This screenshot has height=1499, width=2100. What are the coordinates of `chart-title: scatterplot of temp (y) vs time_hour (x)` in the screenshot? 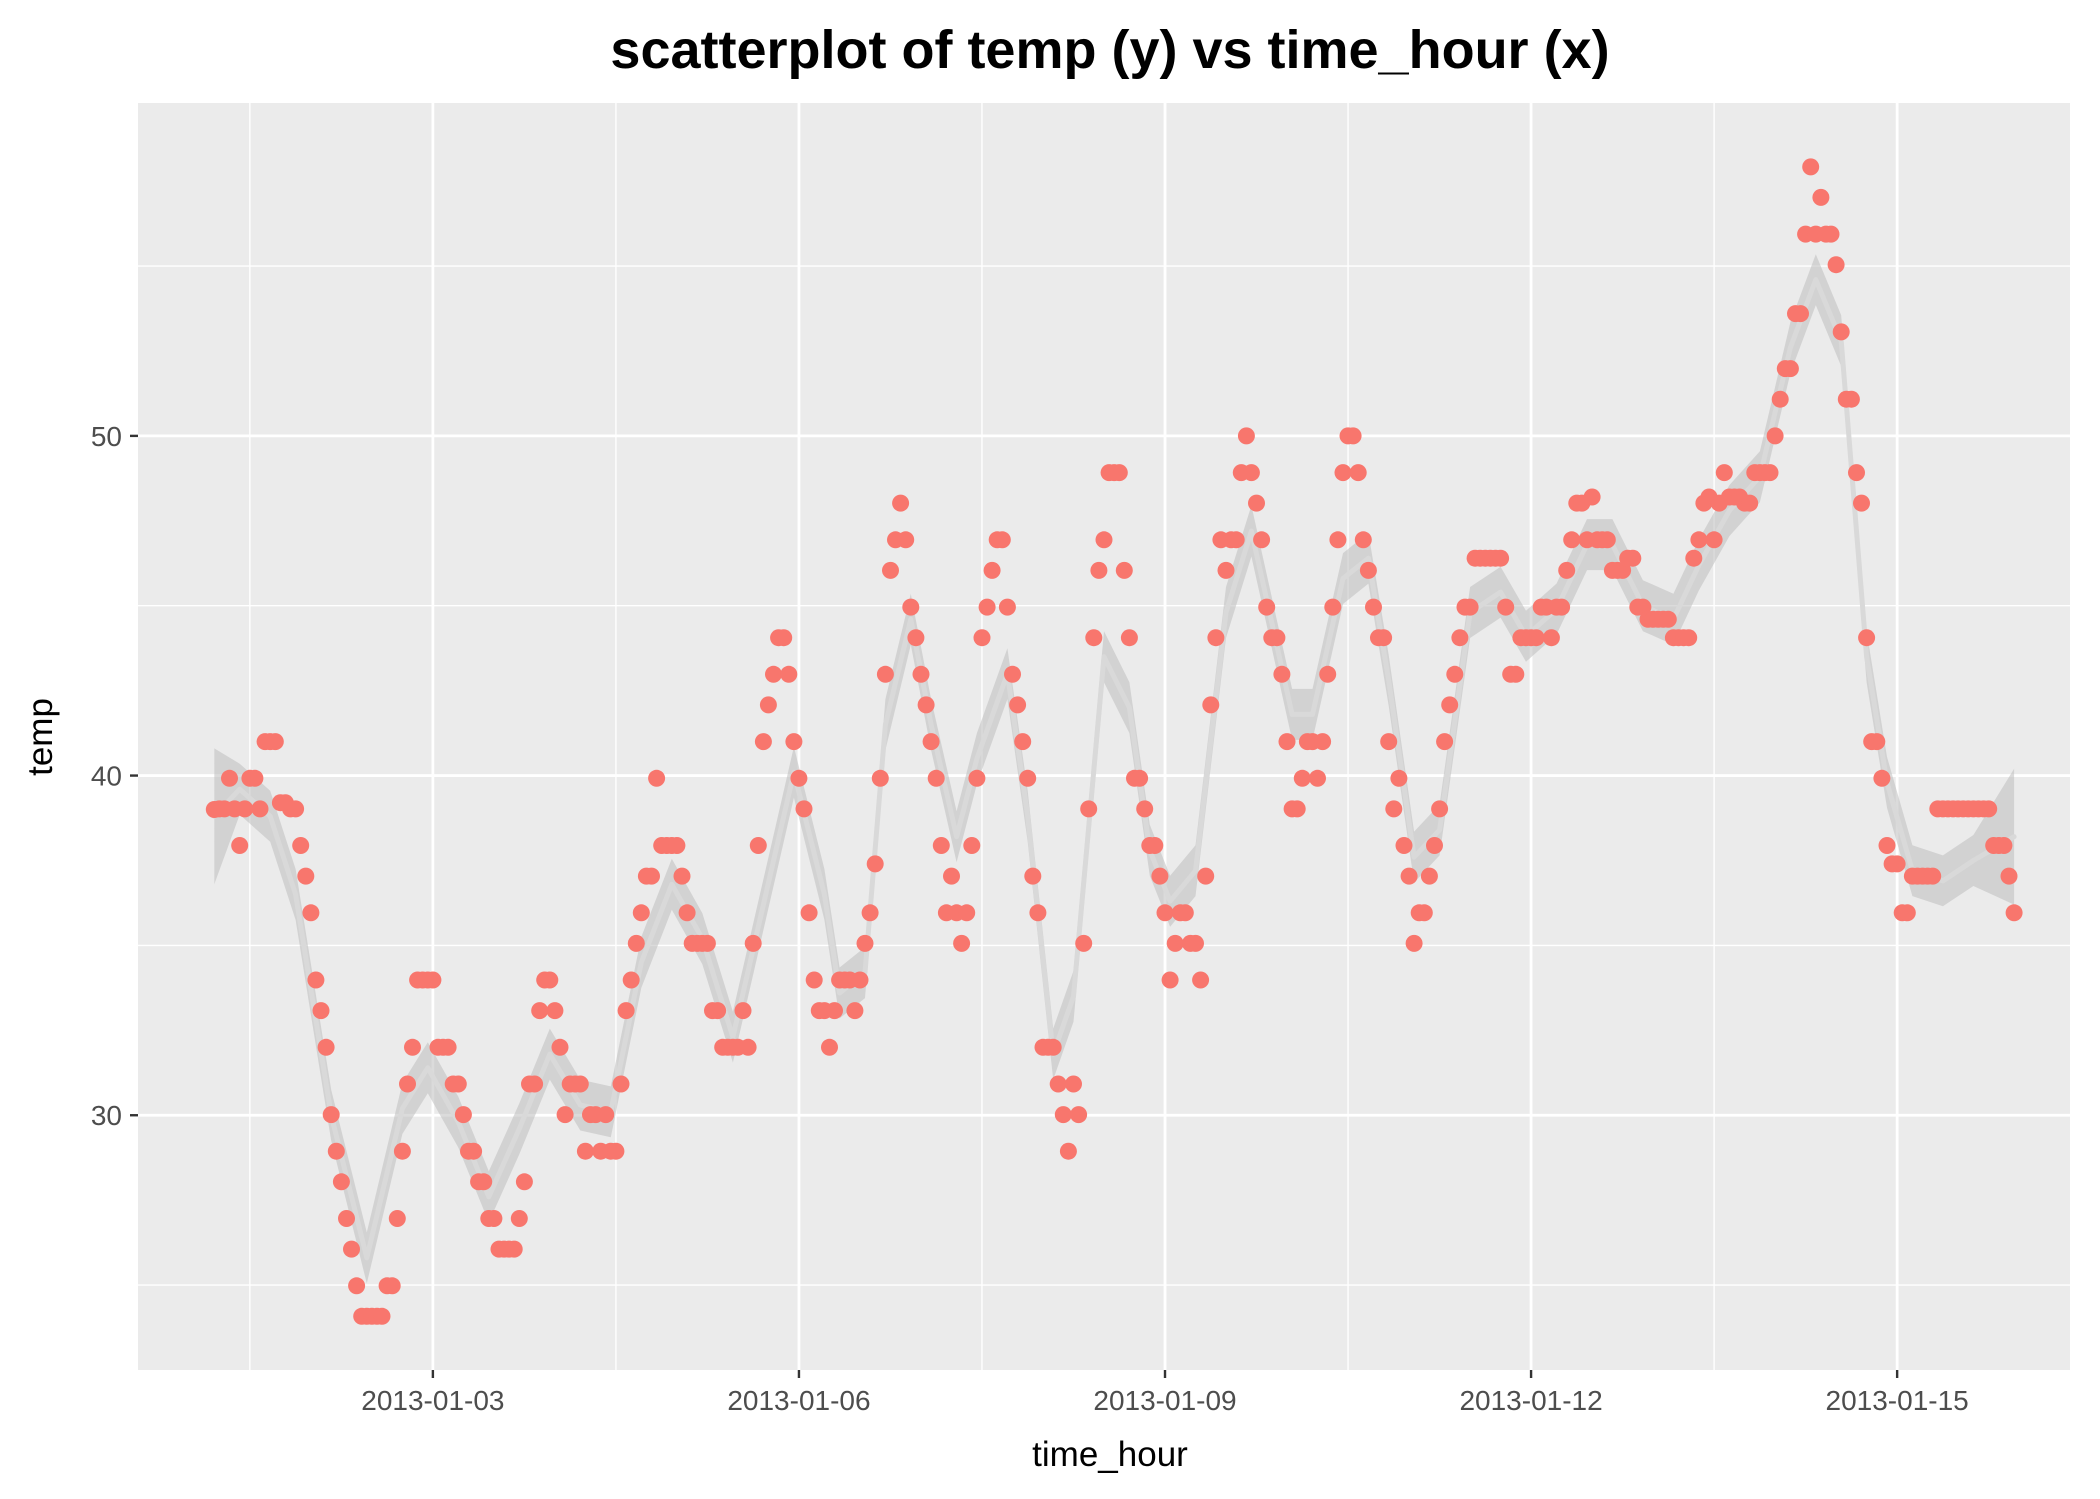 It's located at (1109, 50).